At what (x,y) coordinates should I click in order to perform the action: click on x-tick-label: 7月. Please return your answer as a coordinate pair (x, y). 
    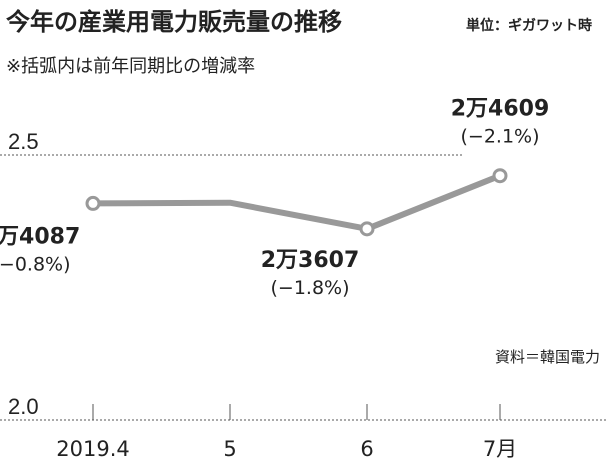
    Looking at the image, I should click on (500, 449).